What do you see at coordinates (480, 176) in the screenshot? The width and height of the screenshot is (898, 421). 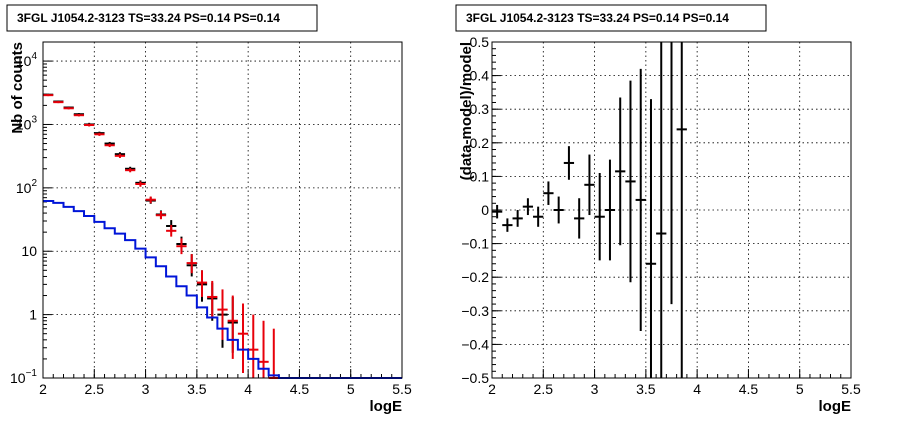 I see `right-y-tick-label: 0.1` at bounding box center [480, 176].